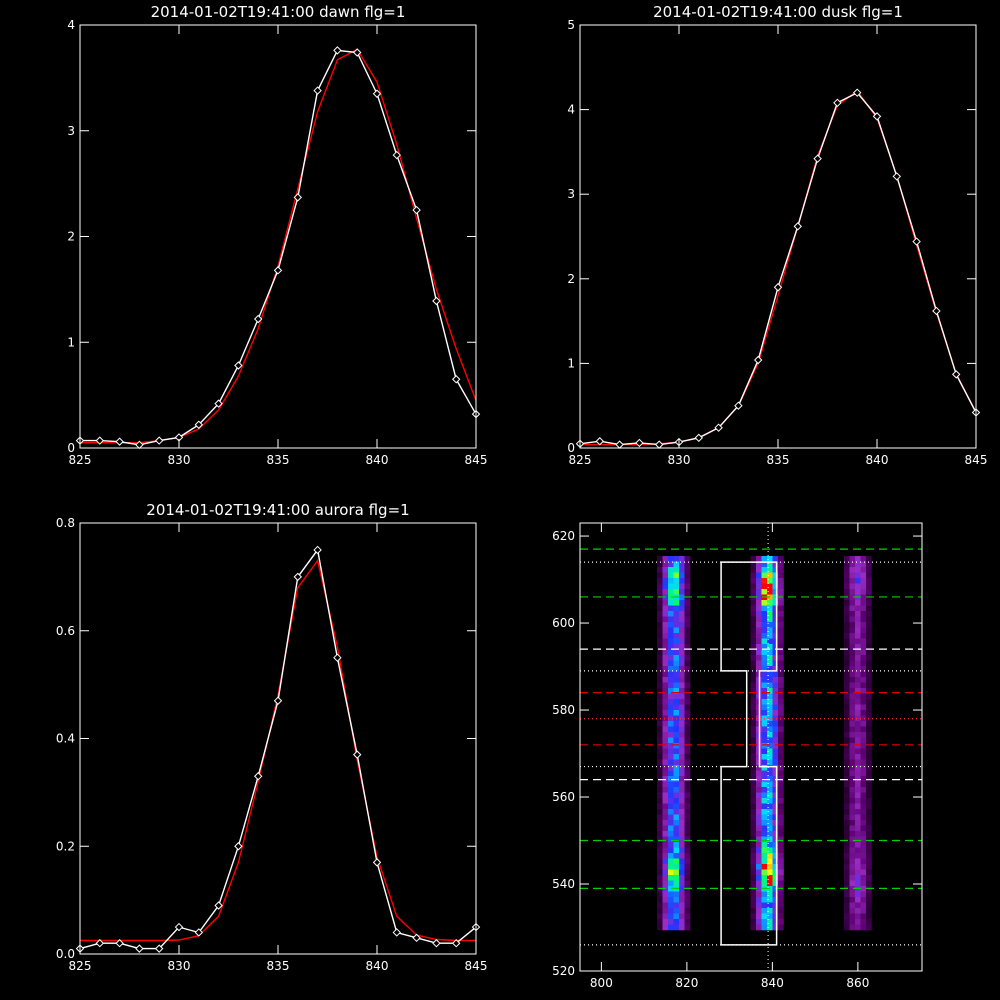  What do you see at coordinates (877, 460) in the screenshot?
I see `x-tick-label: 840` at bounding box center [877, 460].